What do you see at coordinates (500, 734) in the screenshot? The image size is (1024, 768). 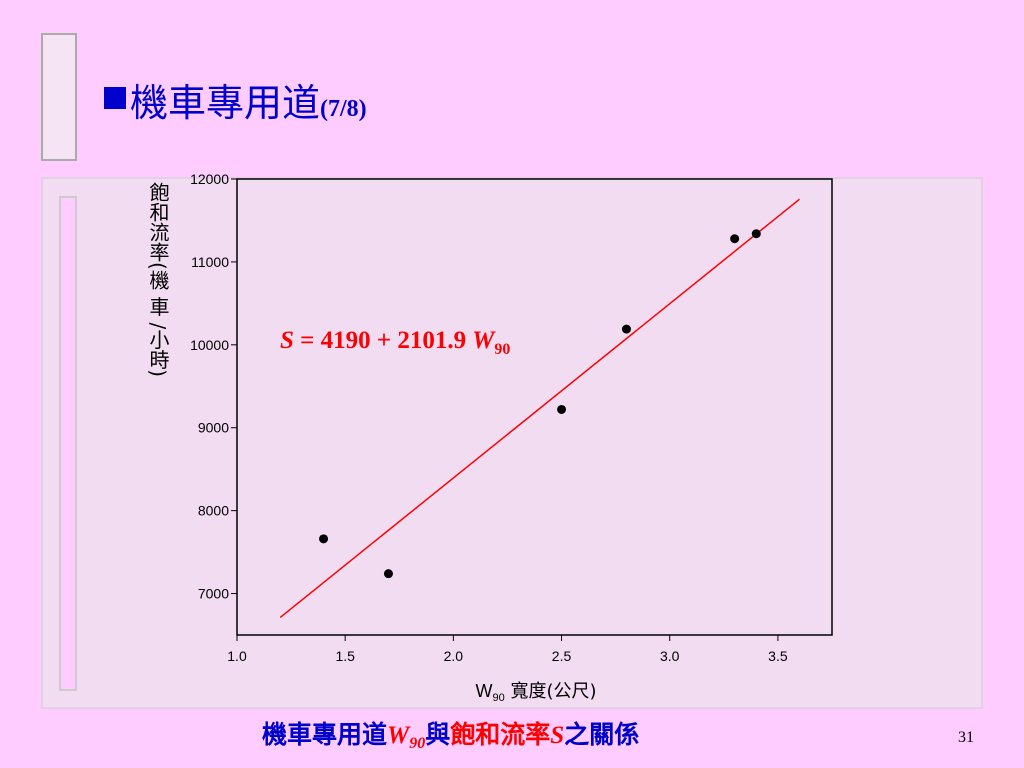 I see `caption-mid: 飽和流率` at bounding box center [500, 734].